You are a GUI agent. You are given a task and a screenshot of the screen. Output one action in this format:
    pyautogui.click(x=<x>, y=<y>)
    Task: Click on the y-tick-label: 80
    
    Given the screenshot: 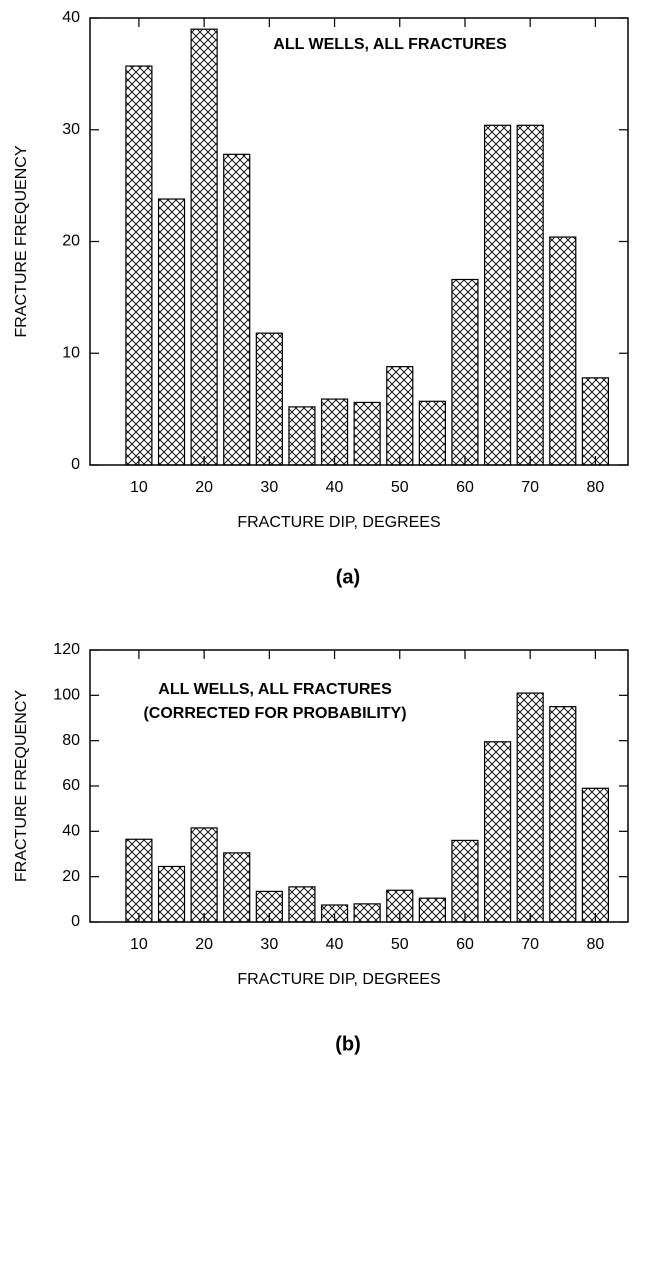 What is the action you would take?
    pyautogui.click(x=71, y=740)
    